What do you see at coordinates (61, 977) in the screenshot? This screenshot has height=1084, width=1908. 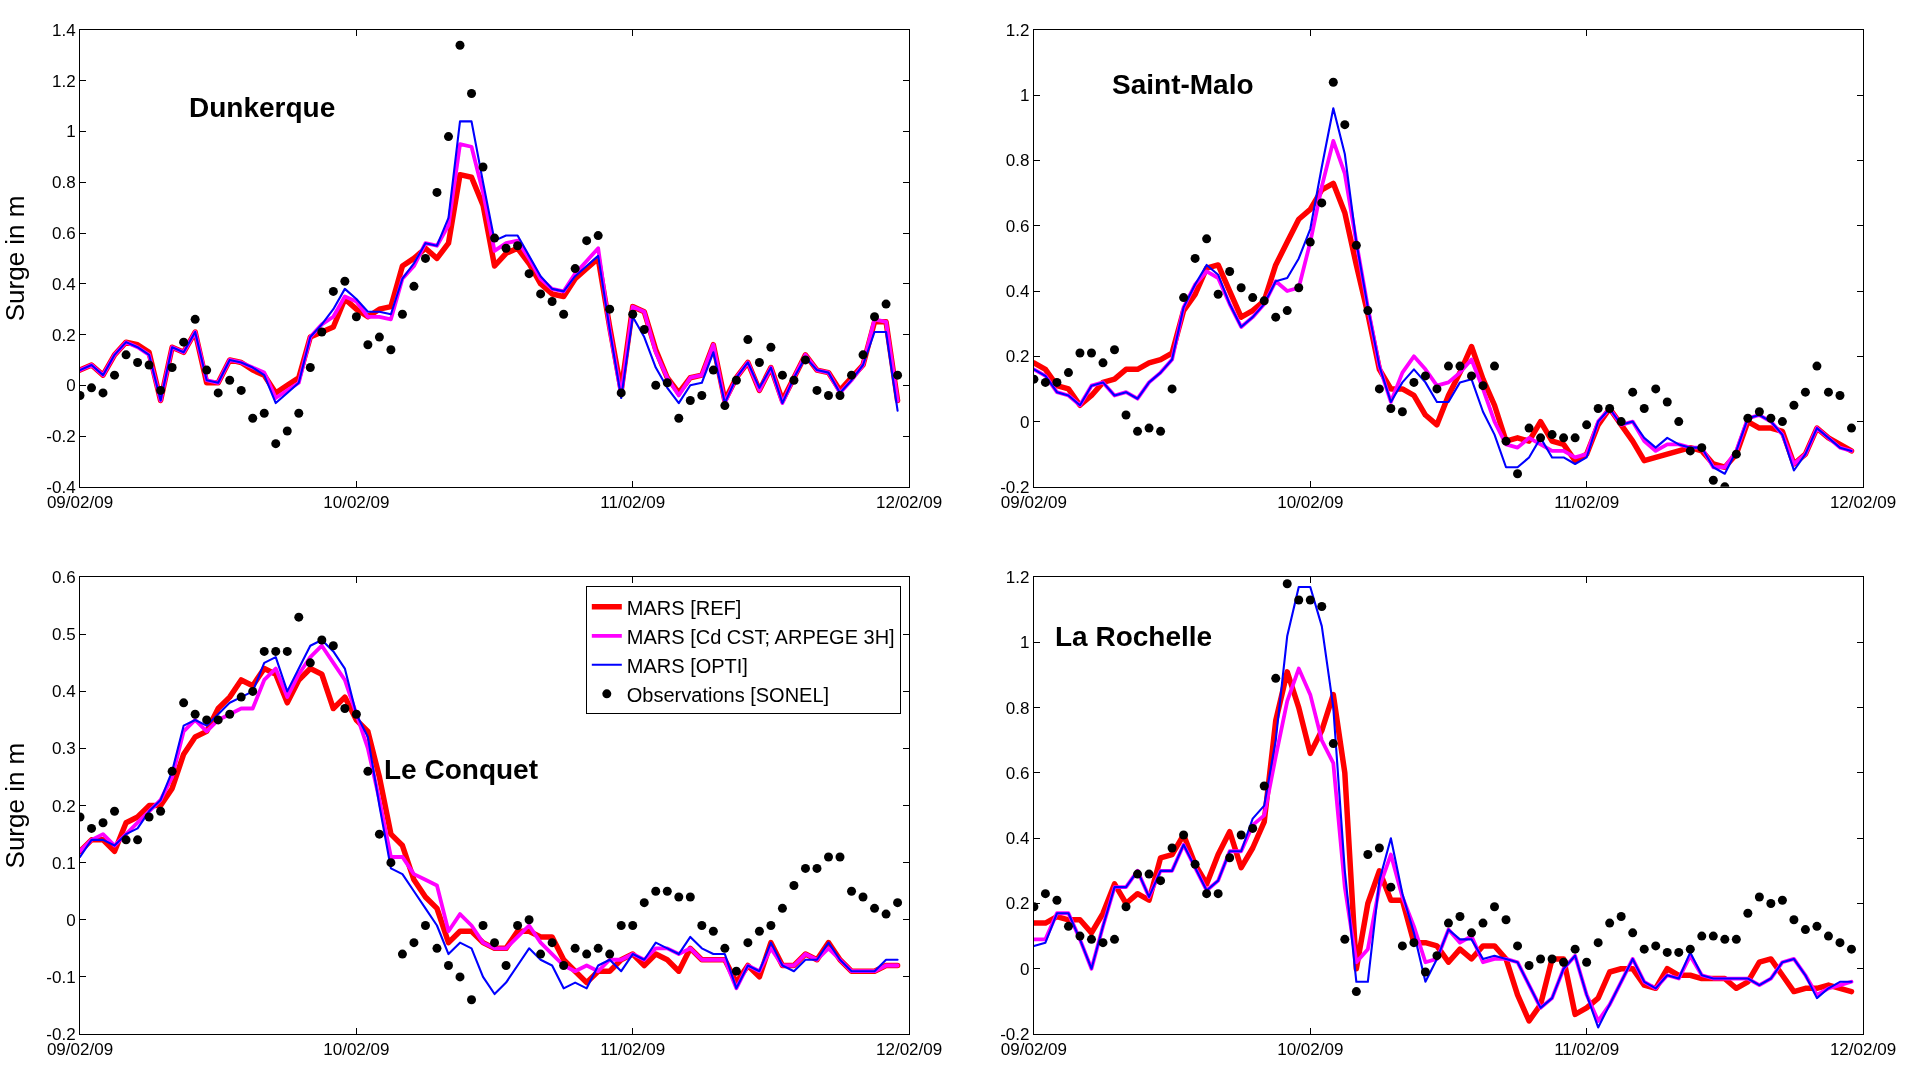 I see `y-tick-label: -0.1` at bounding box center [61, 977].